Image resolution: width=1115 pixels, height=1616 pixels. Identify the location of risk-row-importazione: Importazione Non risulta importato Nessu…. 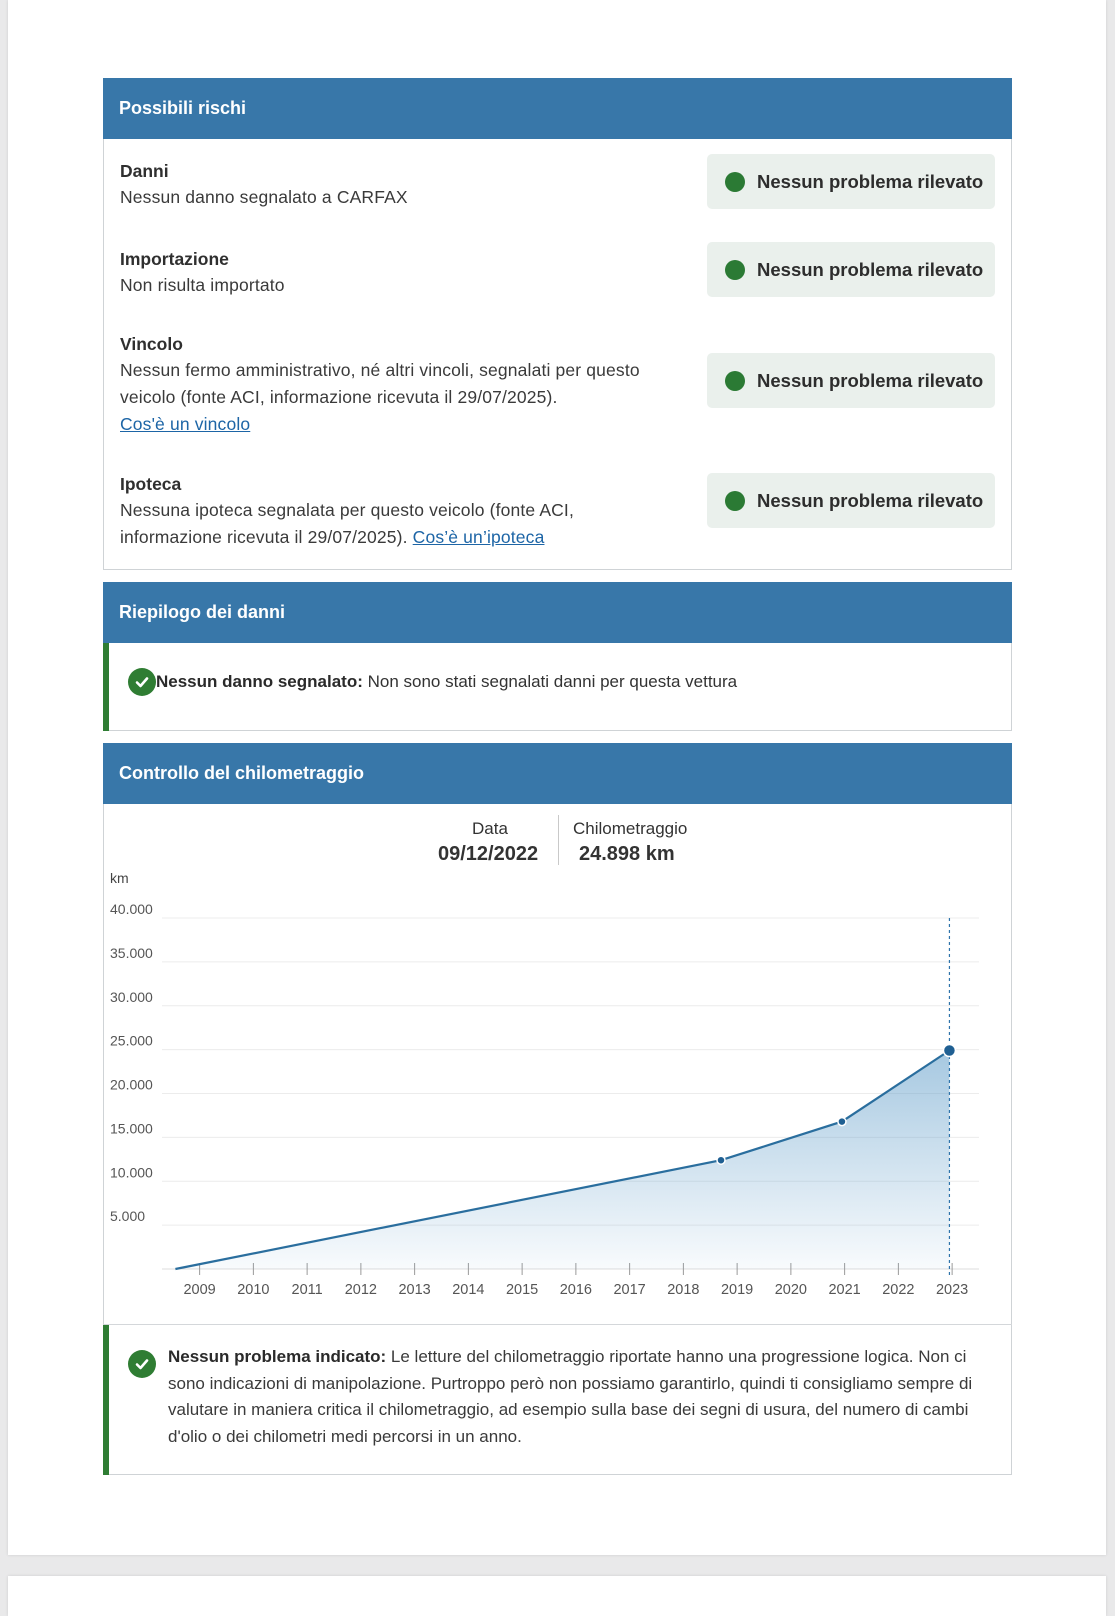
(557, 274).